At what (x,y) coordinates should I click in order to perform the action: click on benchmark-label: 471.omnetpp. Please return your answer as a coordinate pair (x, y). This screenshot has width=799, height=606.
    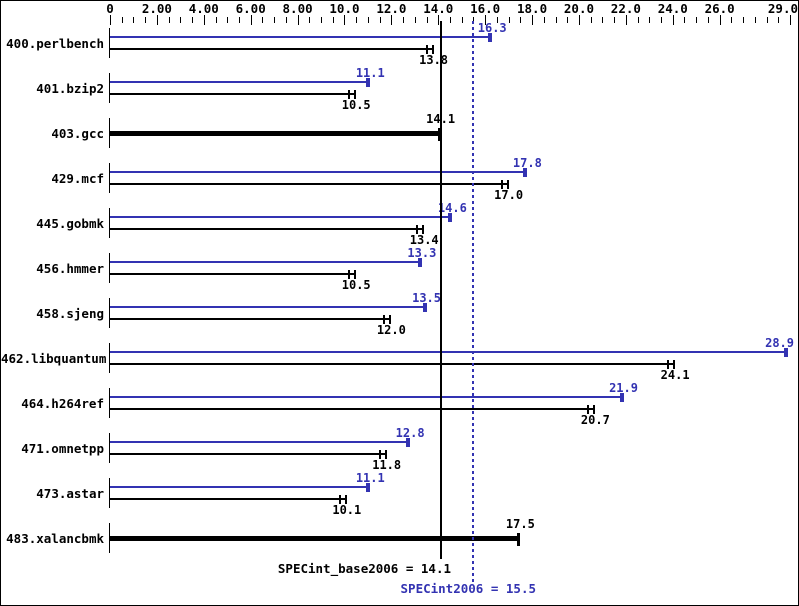
    Looking at the image, I should click on (62, 448).